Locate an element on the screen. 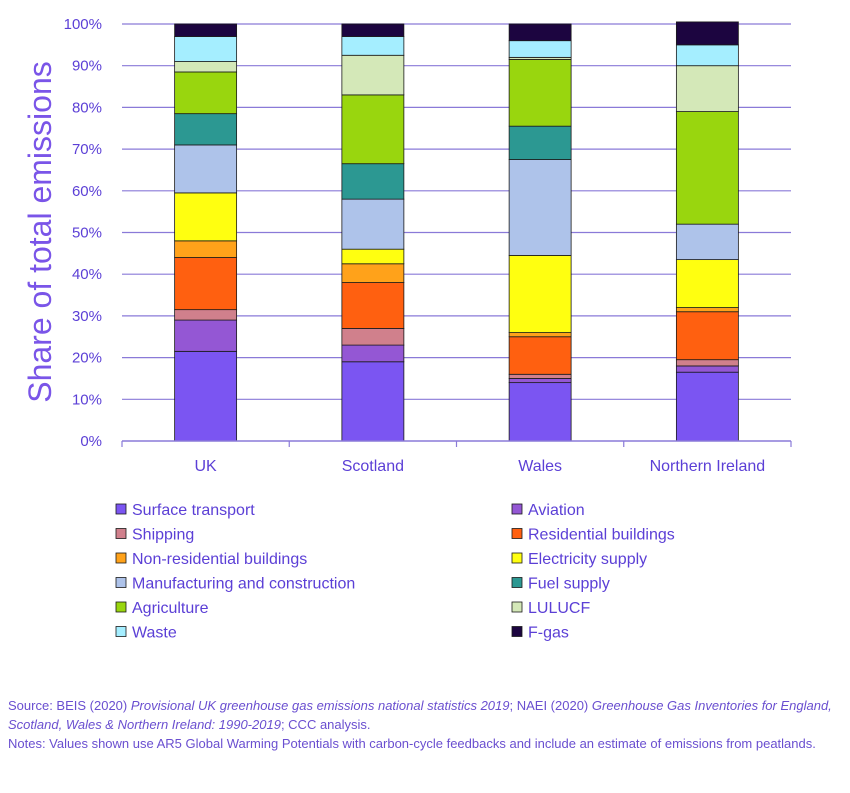 Image resolution: width=850 pixels, height=793 pixels. legend-label: F-gas is located at coordinates (548, 633).